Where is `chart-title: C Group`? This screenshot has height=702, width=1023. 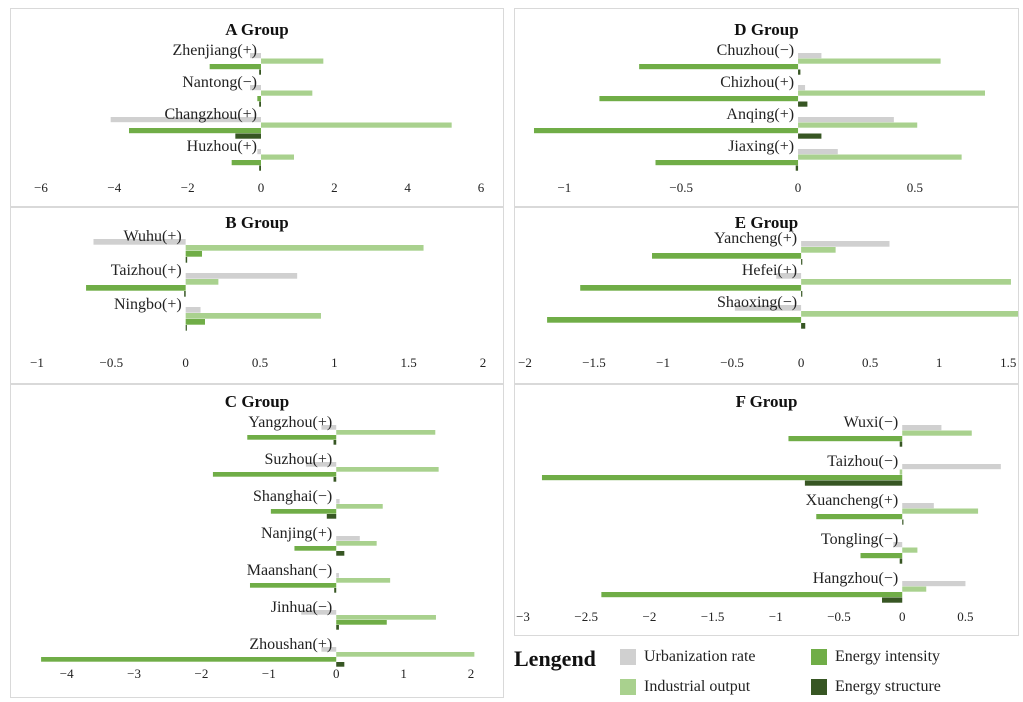
chart-title: C Group is located at coordinates (257, 401).